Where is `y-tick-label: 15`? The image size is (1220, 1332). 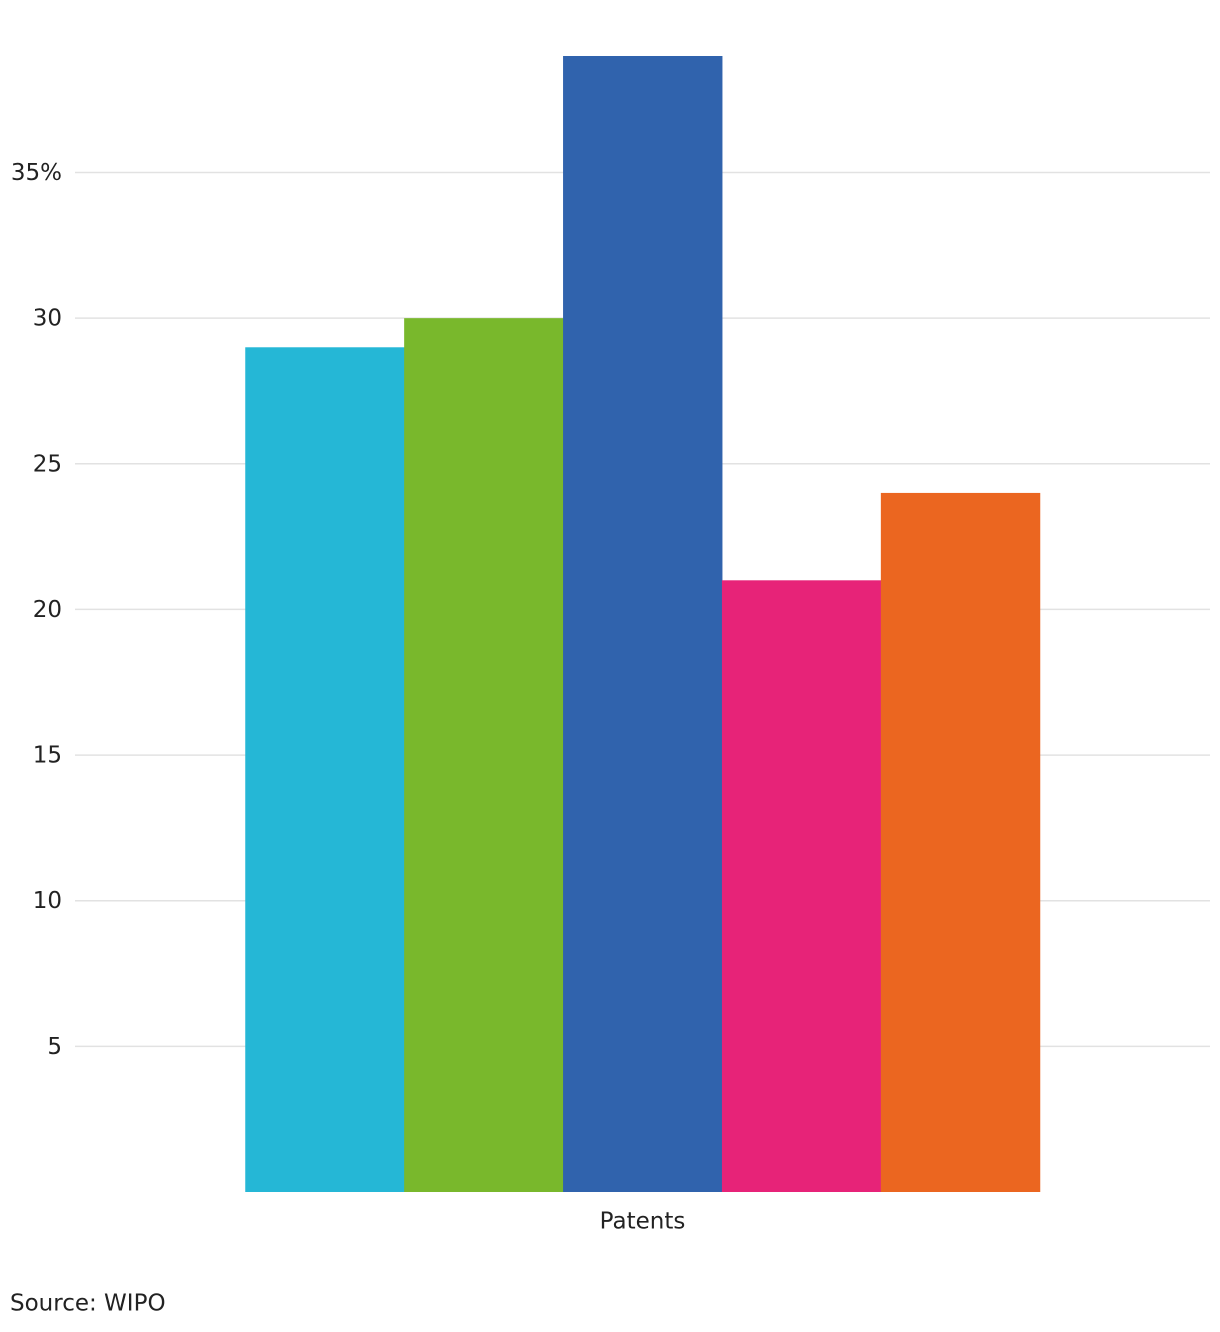 y-tick-label: 15 is located at coordinates (47, 756).